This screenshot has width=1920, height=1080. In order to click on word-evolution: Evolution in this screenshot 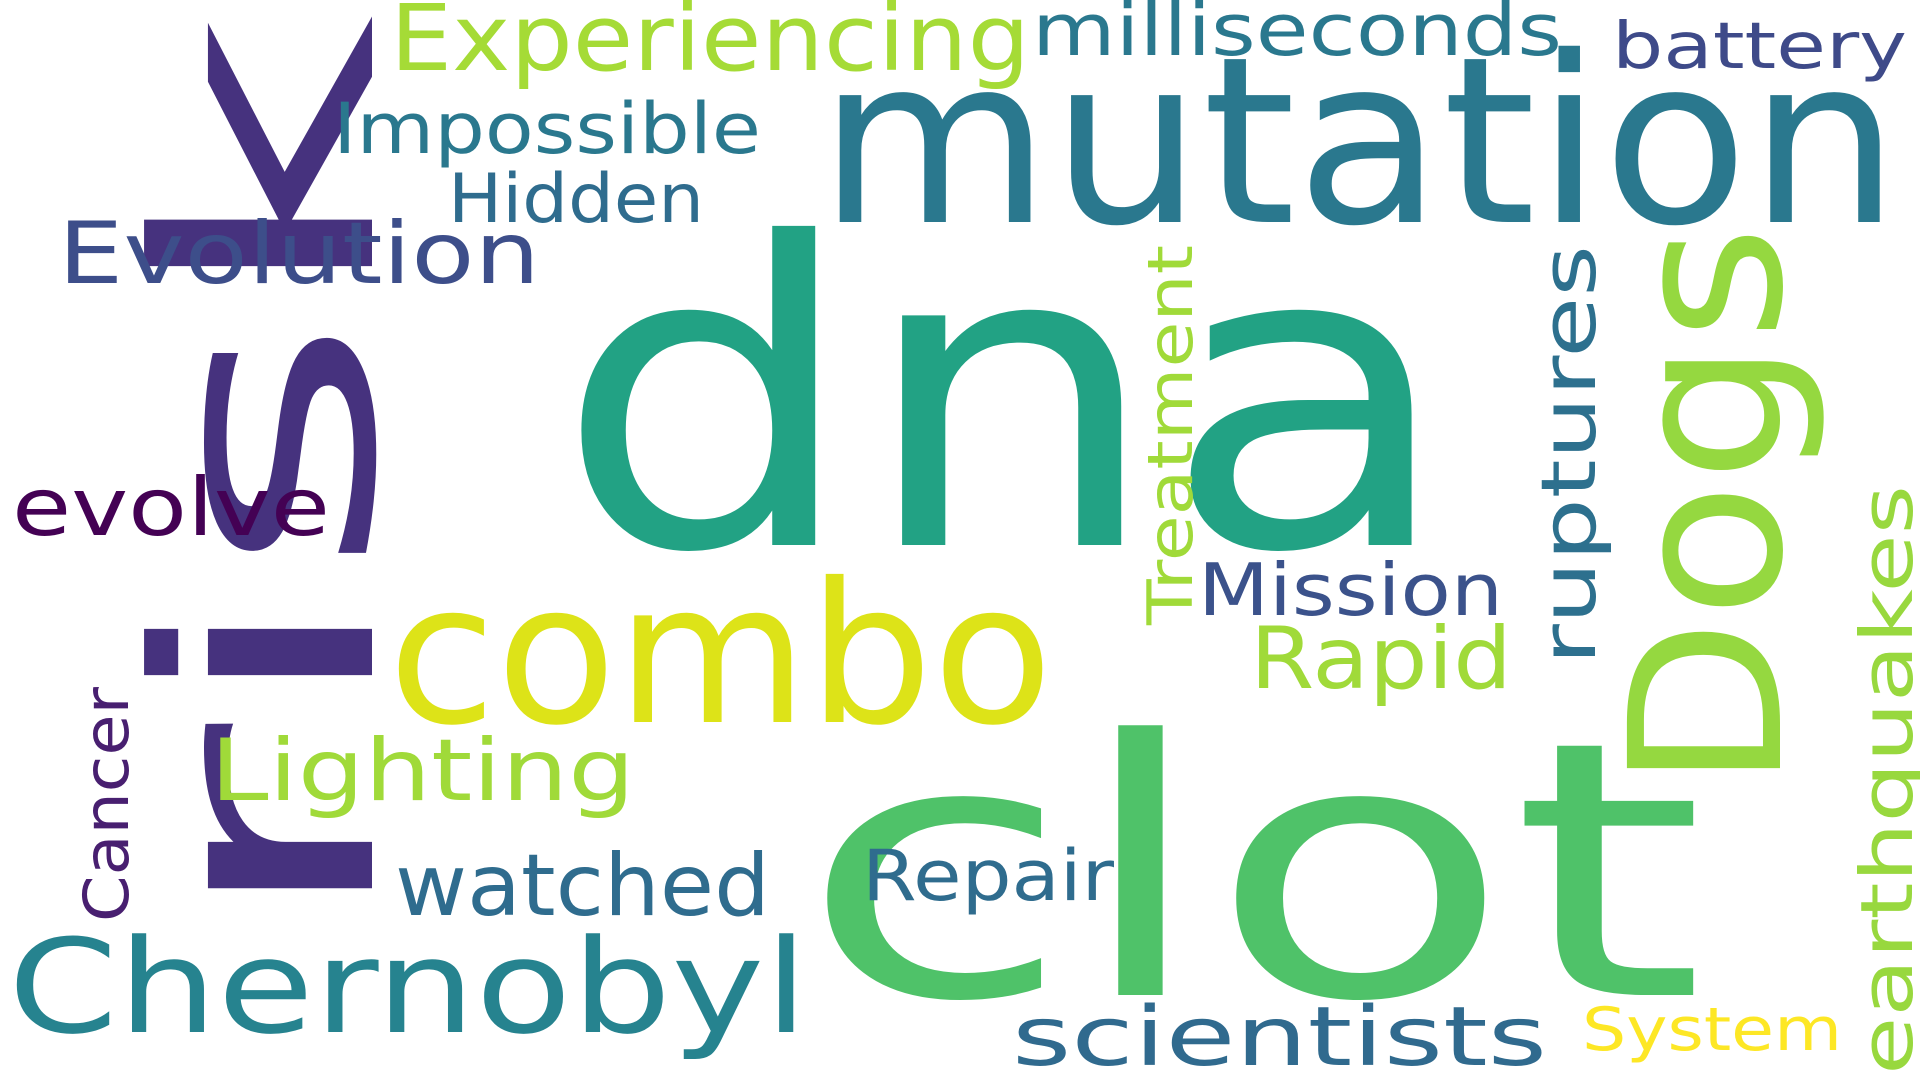, I will do `click(299, 254)`.